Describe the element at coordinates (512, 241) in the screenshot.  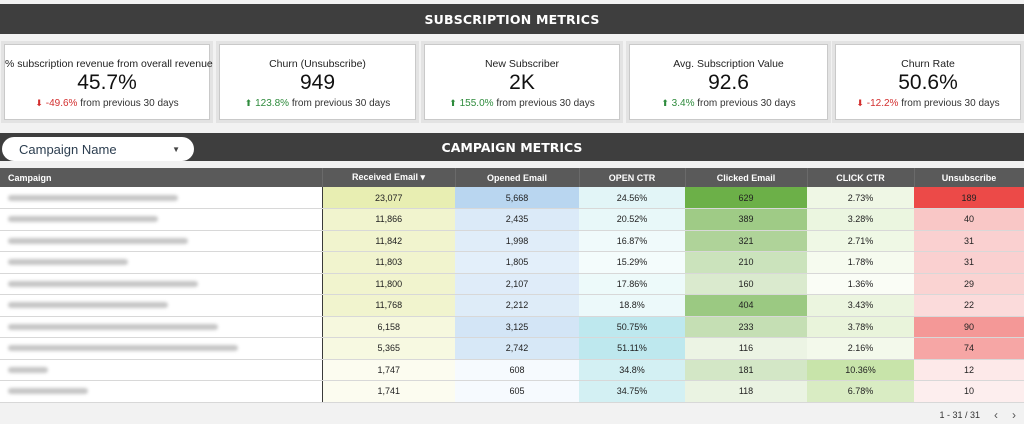
I see `table-row: 11,842 1,998 16.87% 321 2.71% 31` at that location.